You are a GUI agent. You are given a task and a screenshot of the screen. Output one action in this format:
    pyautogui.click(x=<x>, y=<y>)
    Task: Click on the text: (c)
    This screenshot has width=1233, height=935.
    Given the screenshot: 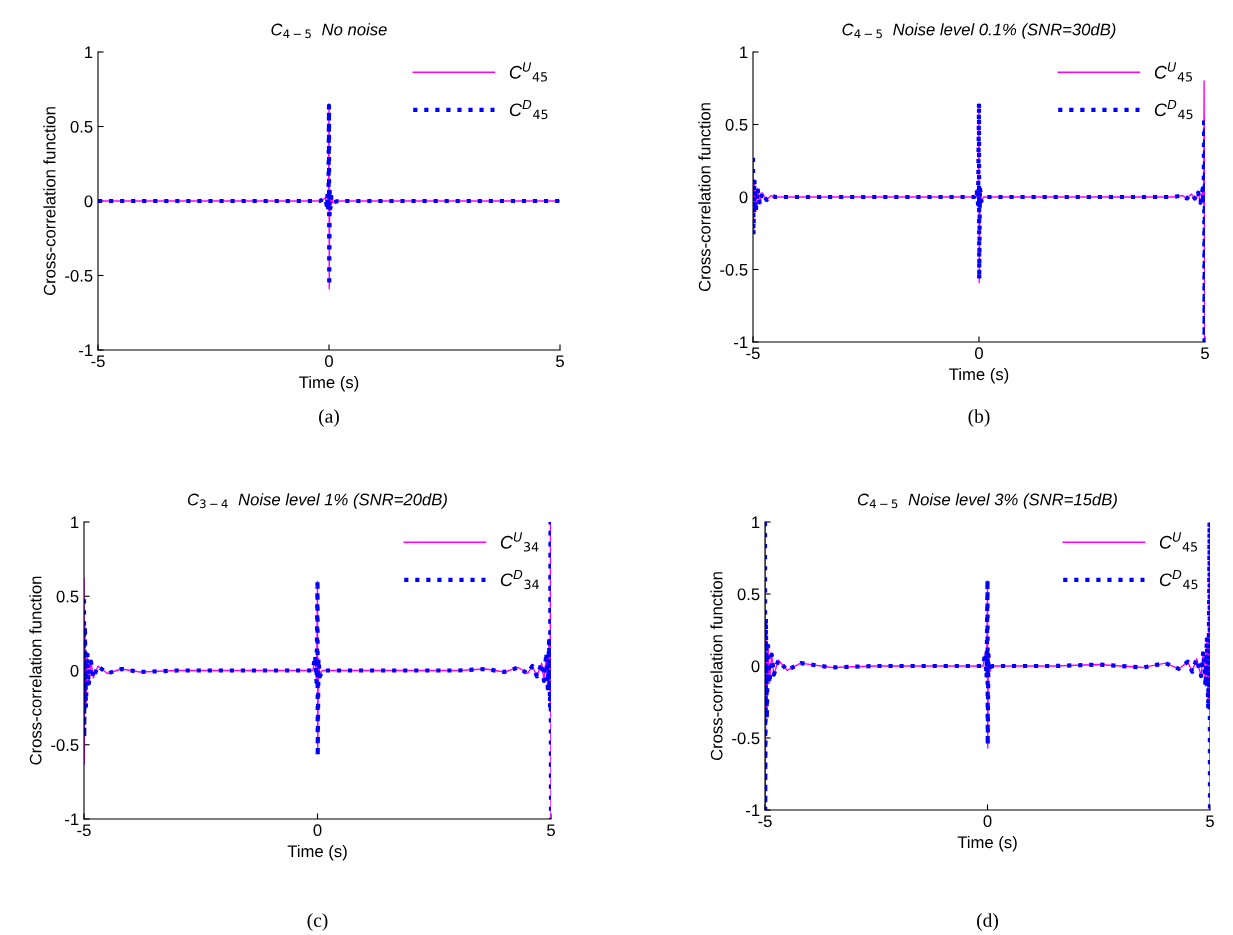 What is the action you would take?
    pyautogui.click(x=317, y=922)
    